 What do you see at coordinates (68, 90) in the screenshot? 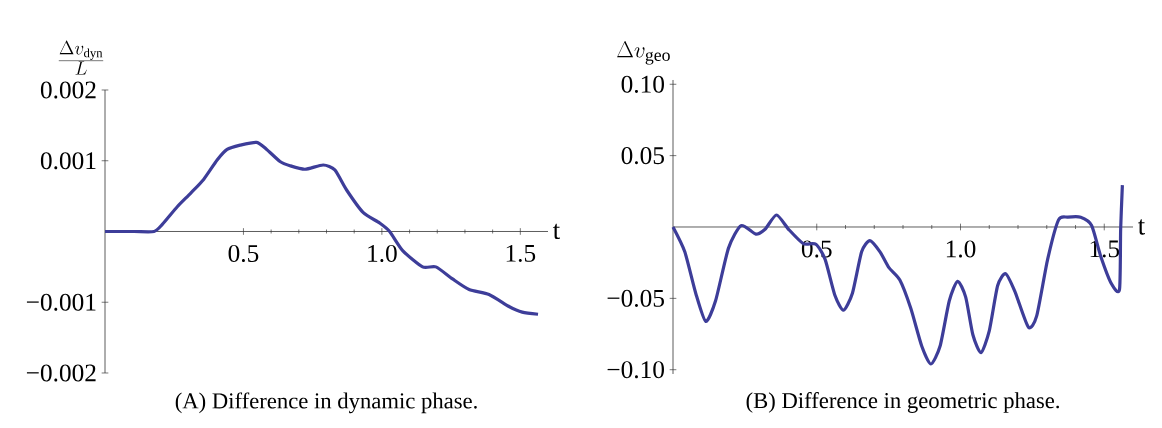
I see `y-tick-label: 0.002` at bounding box center [68, 90].